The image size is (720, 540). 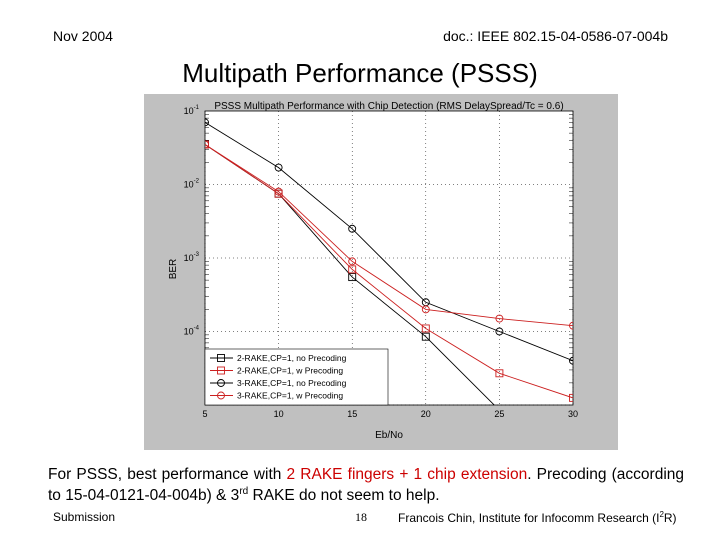 What do you see at coordinates (167, 474) in the screenshot?
I see `caption-text-1: For PSSS, best performance with` at bounding box center [167, 474].